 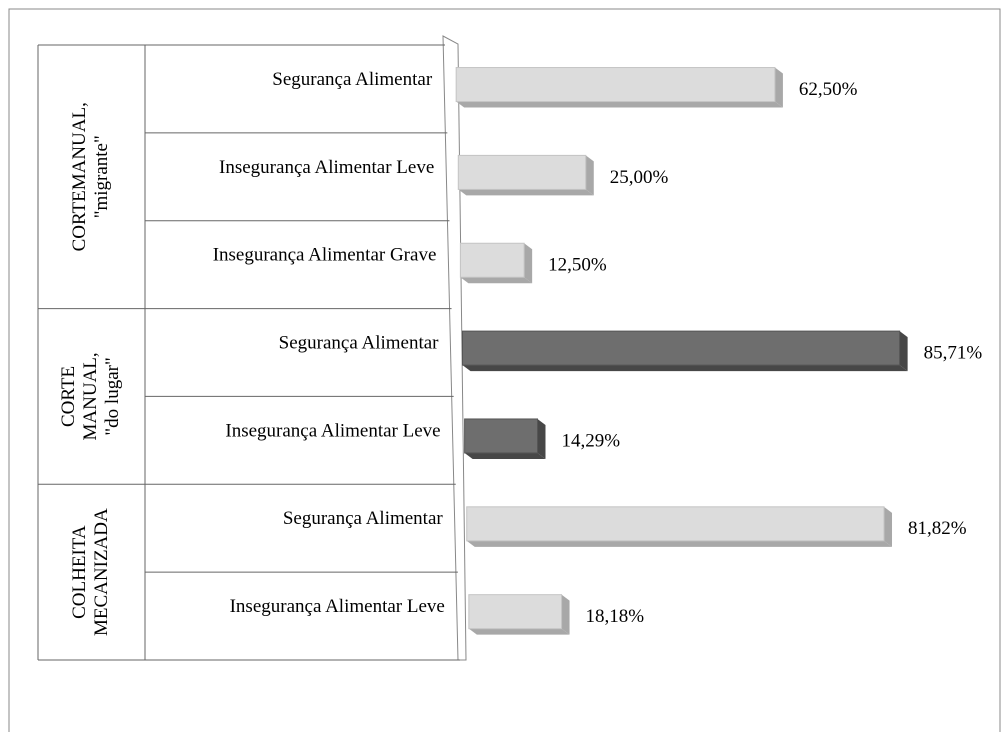 I want to click on group-label-line: "migrante", so click(x=101, y=176).